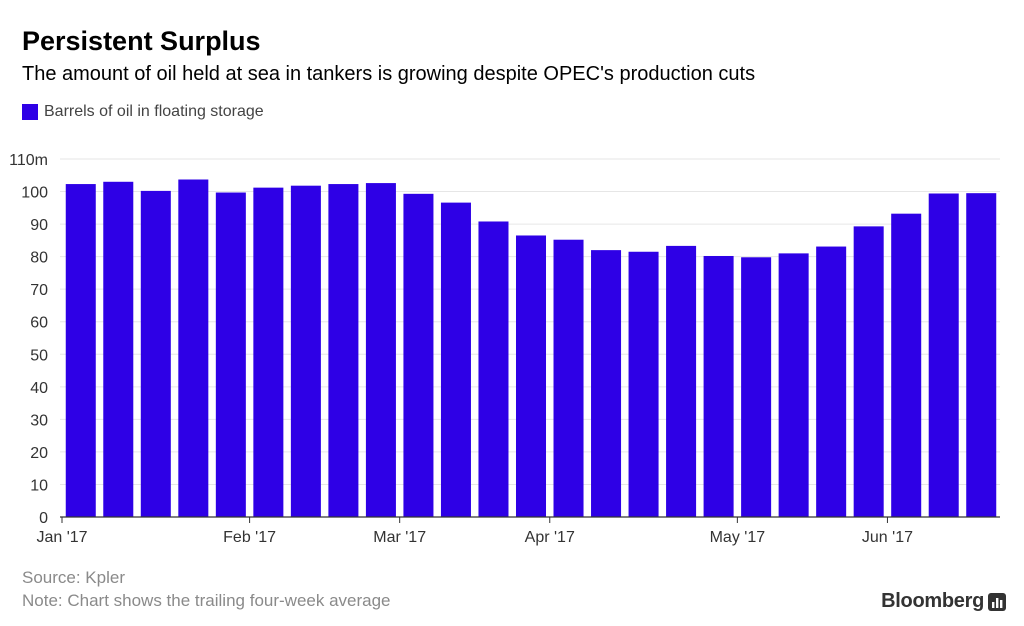  Describe the element at coordinates (61, 537) in the screenshot. I see `x-tick-label: Jan '17` at that location.